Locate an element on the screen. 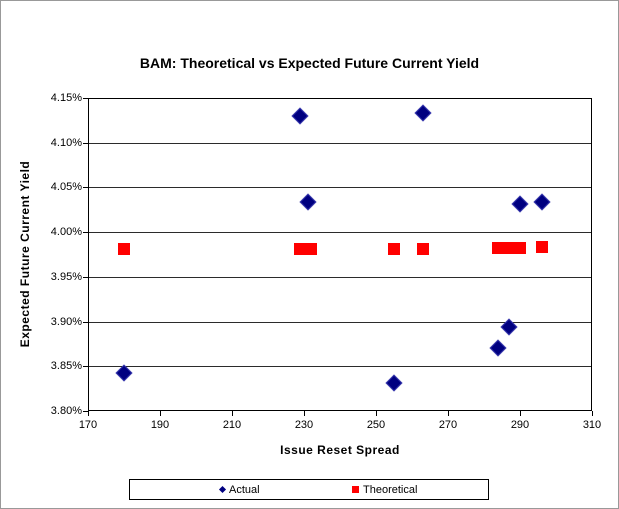 Image resolution: width=619 pixels, height=509 pixels. x-tick-label: 170 is located at coordinates (88, 425).